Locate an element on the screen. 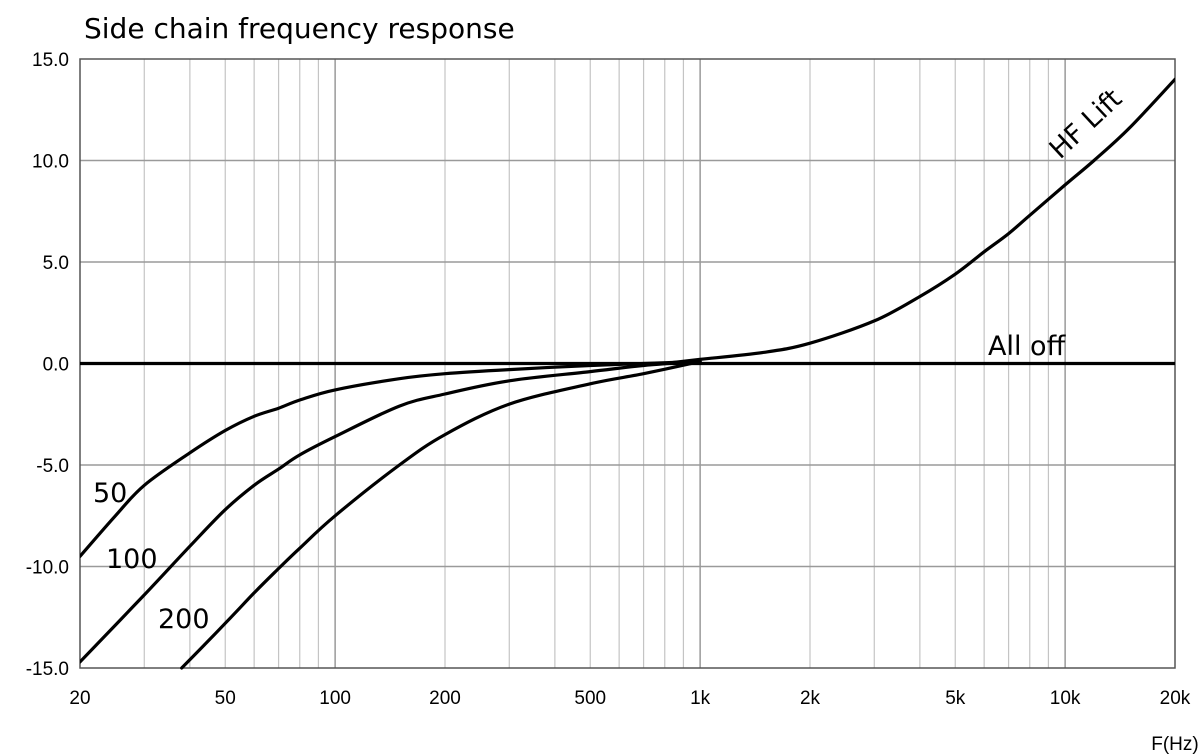 The height and width of the screenshot is (754, 1201). x-tick-label: 200 is located at coordinates (445, 698).